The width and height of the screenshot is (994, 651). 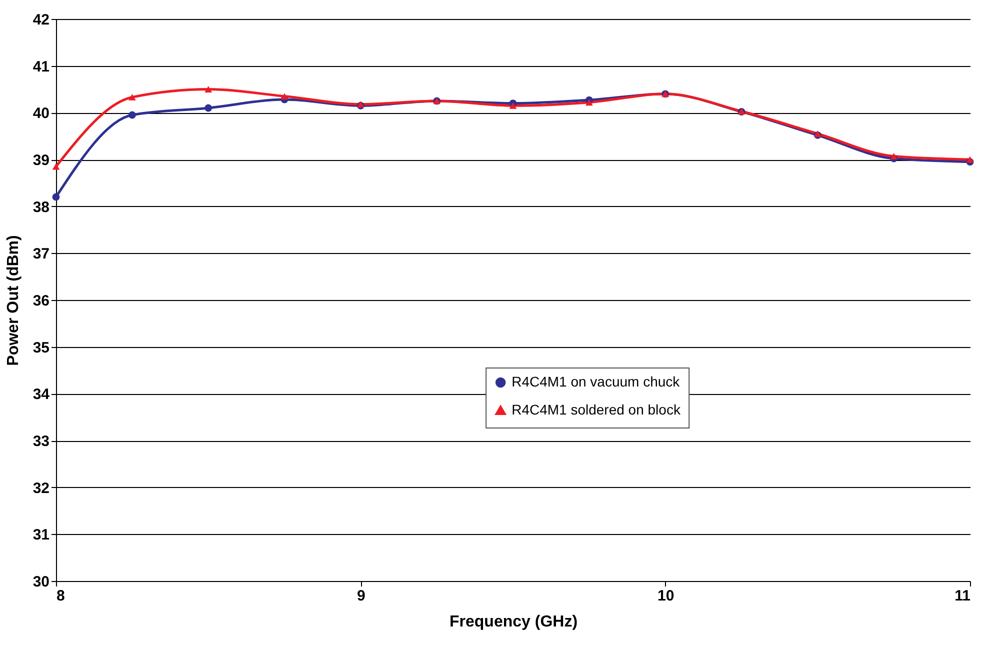 What do you see at coordinates (41, 113) in the screenshot?
I see `y-tick-label: 40` at bounding box center [41, 113].